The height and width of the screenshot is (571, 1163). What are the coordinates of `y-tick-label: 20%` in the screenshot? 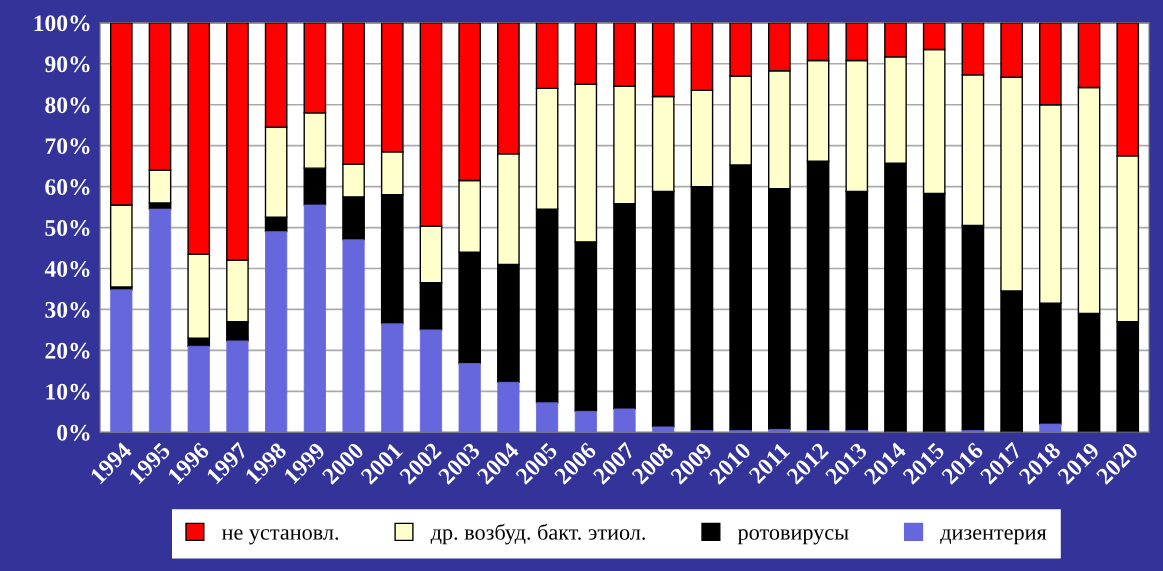 It's located at (67, 350).